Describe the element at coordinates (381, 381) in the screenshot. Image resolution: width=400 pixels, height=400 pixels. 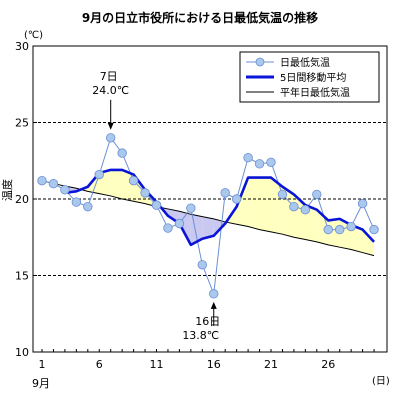
I see `x-axis-unit: (日)` at that location.